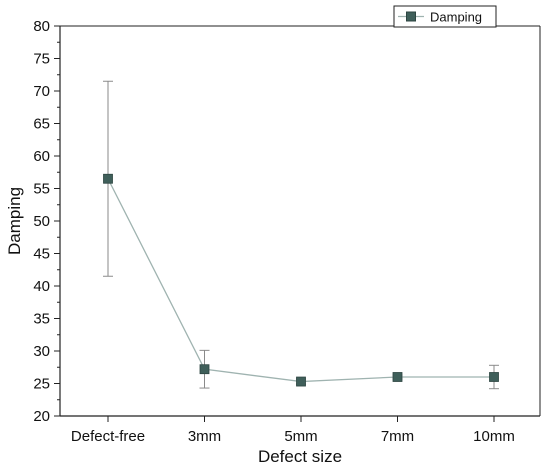  Describe the element at coordinates (41, 26) in the screenshot. I see `y-tick-label: 80` at that location.